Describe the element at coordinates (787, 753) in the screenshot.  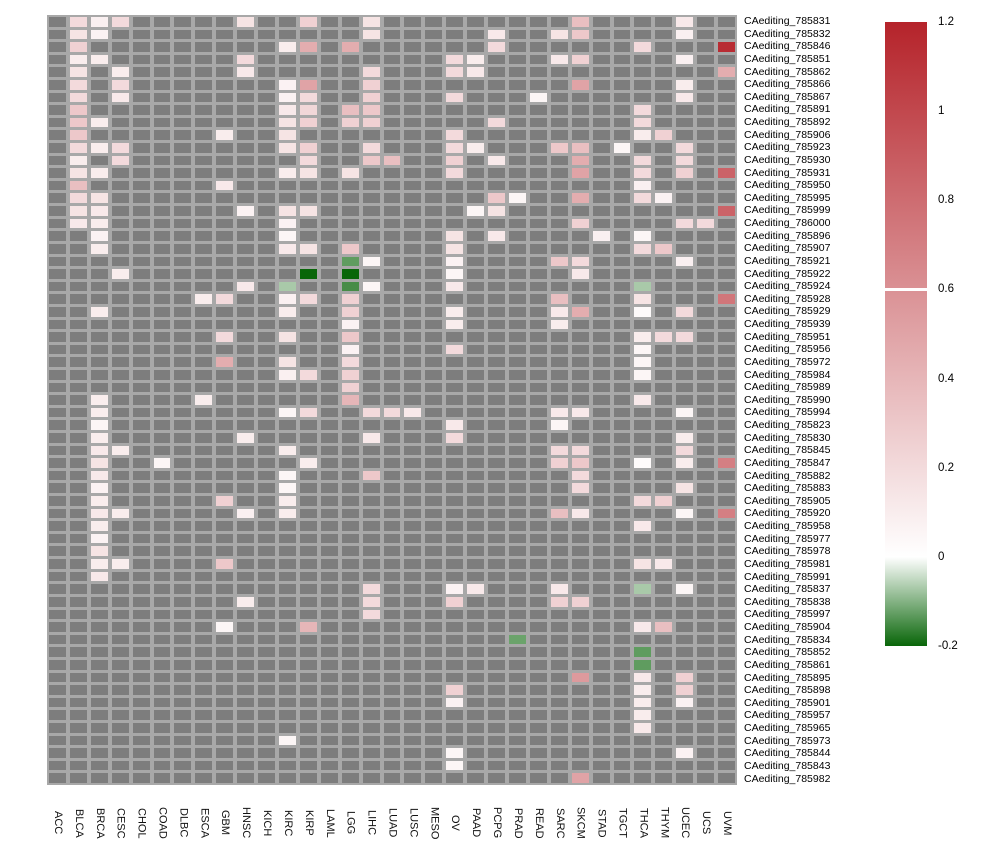
I see `row-label: CAediting_785844` at that location.